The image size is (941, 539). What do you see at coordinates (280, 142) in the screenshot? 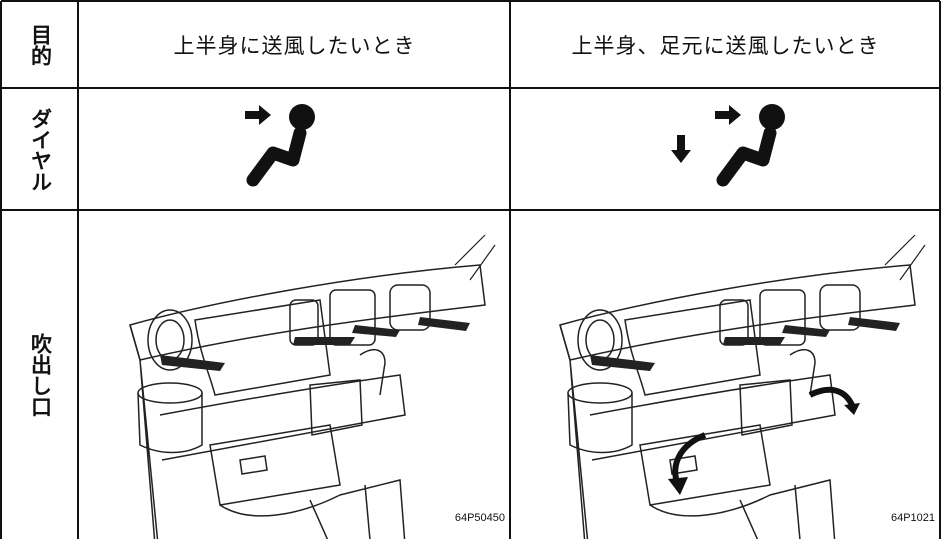
I see `dial-icon-upper` at bounding box center [280, 142].